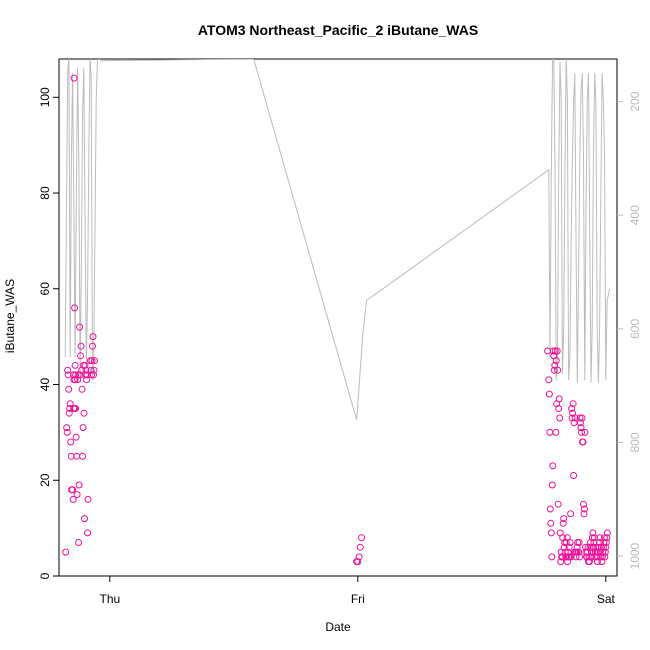  Describe the element at coordinates (338, 627) in the screenshot. I see `x-axis-label: Date` at that location.